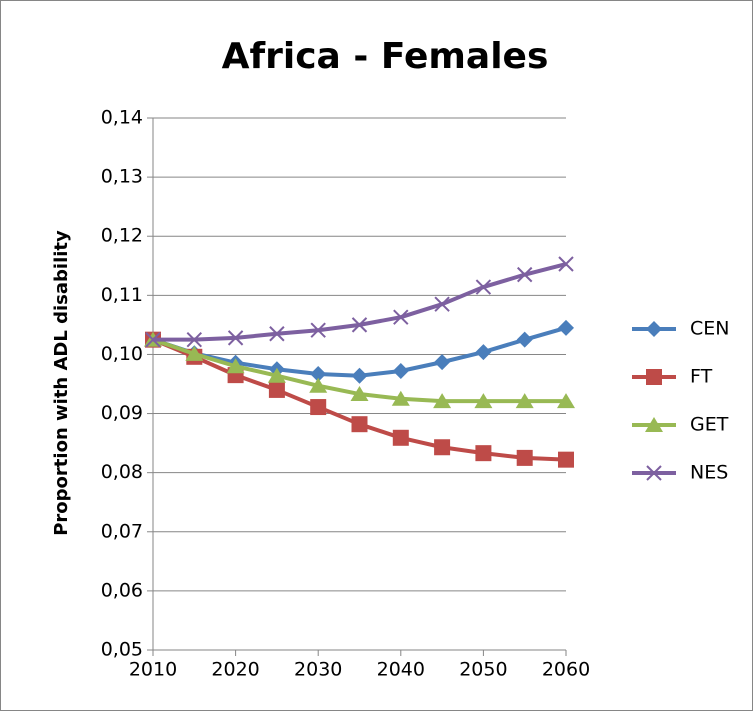 This screenshot has width=753, height=711. I want to click on y-tick-label: 0,14, so click(122, 118).